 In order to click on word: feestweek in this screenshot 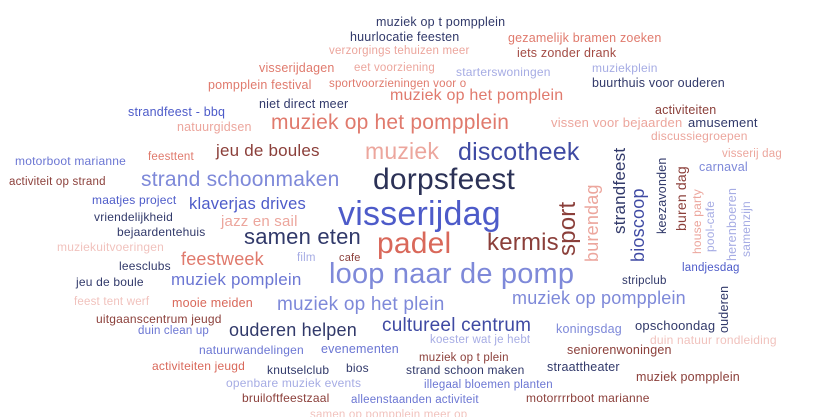, I will do `click(222, 259)`.